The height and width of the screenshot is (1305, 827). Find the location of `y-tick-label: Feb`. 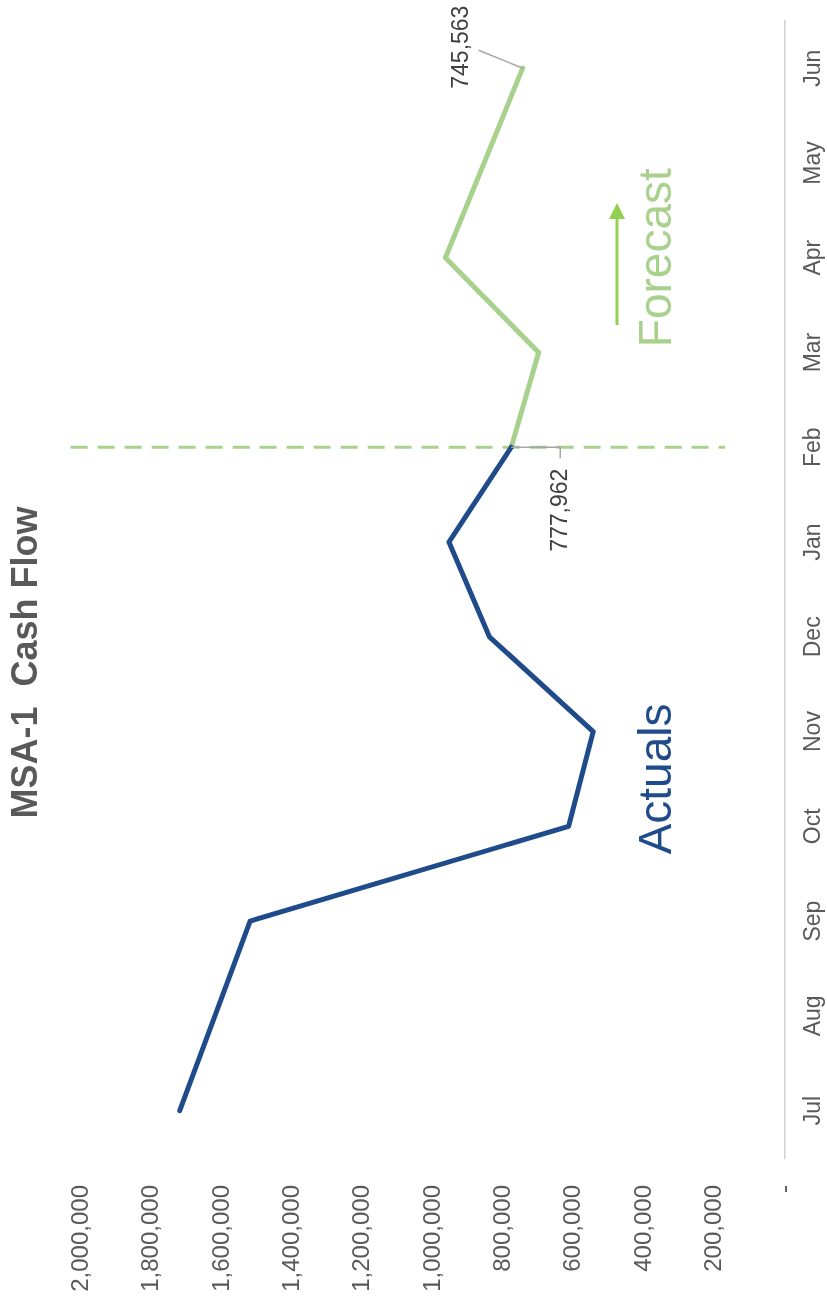

y-tick-label: Feb is located at coordinates (812, 447).